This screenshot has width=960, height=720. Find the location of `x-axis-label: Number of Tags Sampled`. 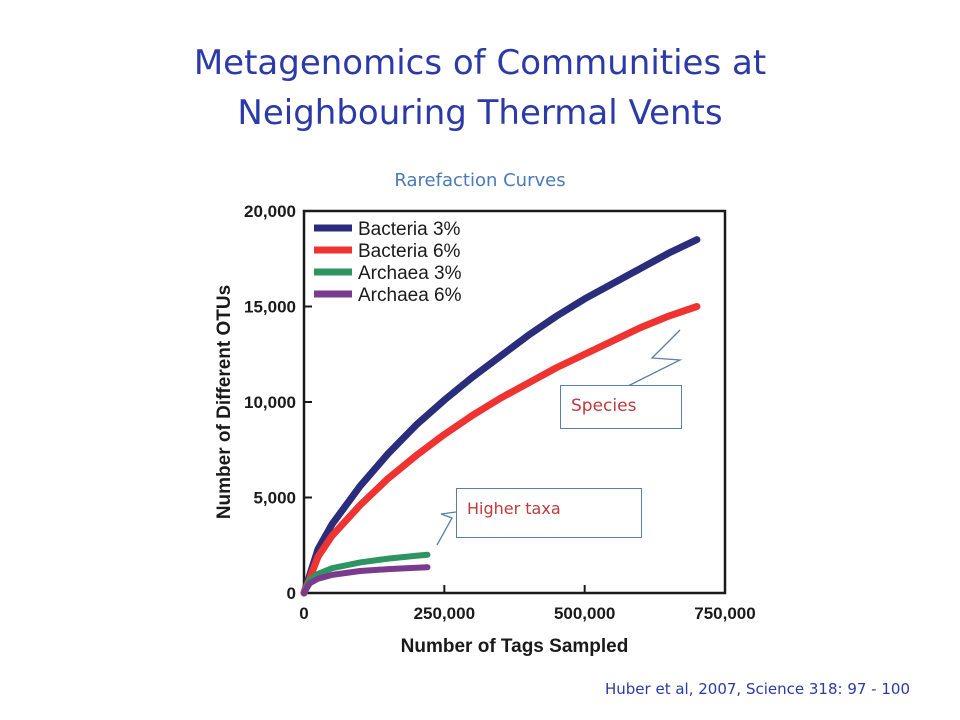

x-axis-label: Number of Tags Sampled is located at coordinates (515, 646).